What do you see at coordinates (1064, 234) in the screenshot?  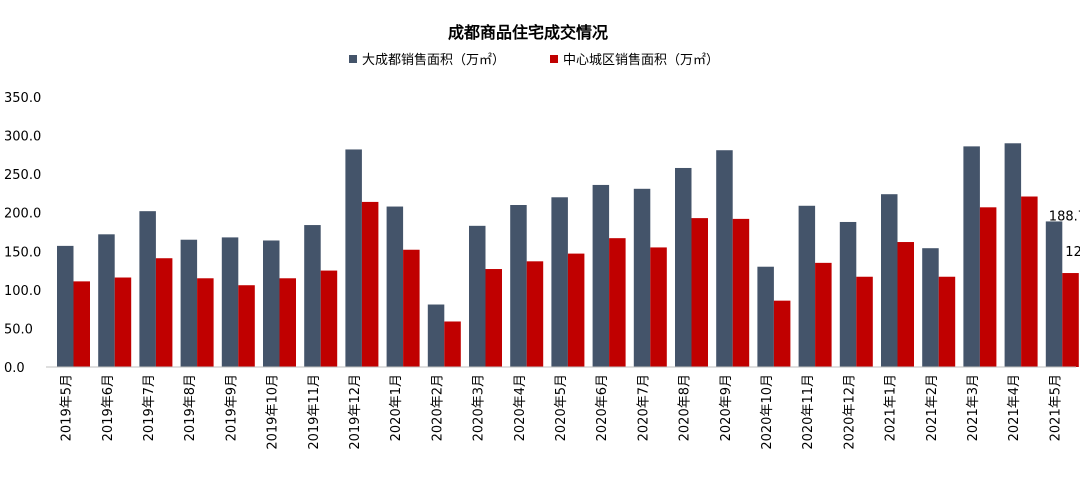 I see `data-labels: 188.7 121.8` at bounding box center [1064, 234].